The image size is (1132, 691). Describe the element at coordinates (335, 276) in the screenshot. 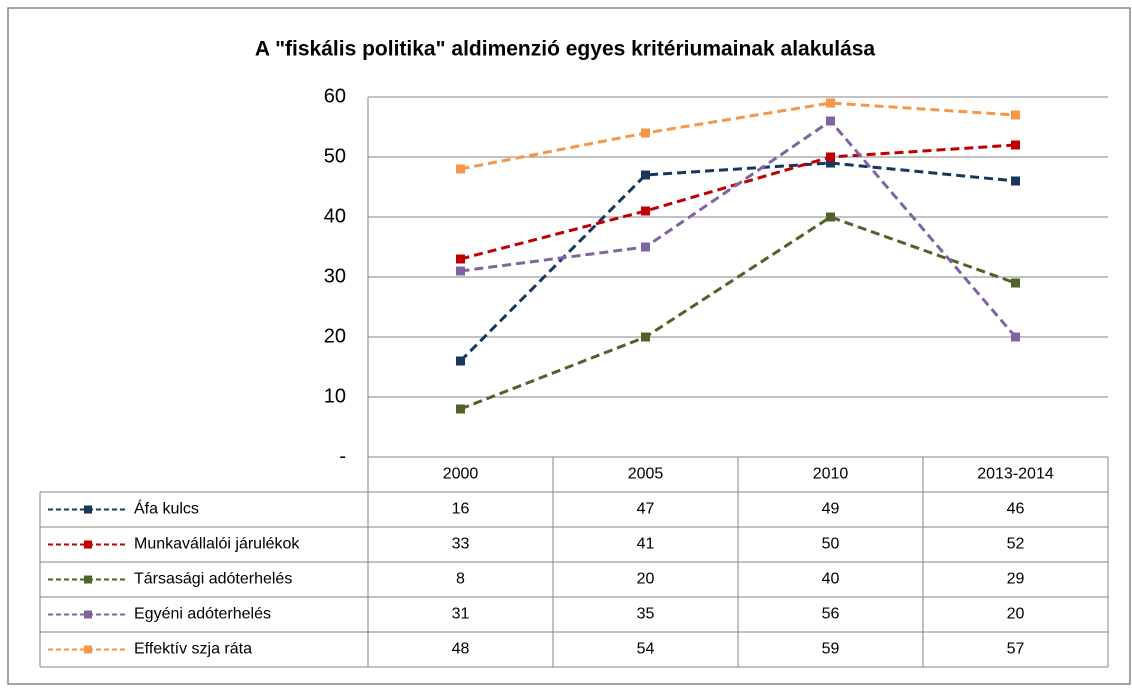

I see `y-tick-label: 30` at that location.